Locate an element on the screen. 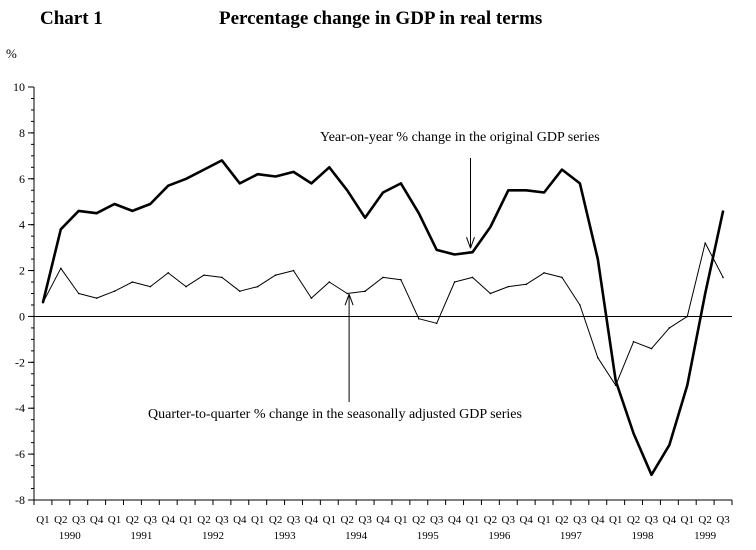 This screenshot has height=550, width=756. y-tick-label: 2 is located at coordinates (22, 271).